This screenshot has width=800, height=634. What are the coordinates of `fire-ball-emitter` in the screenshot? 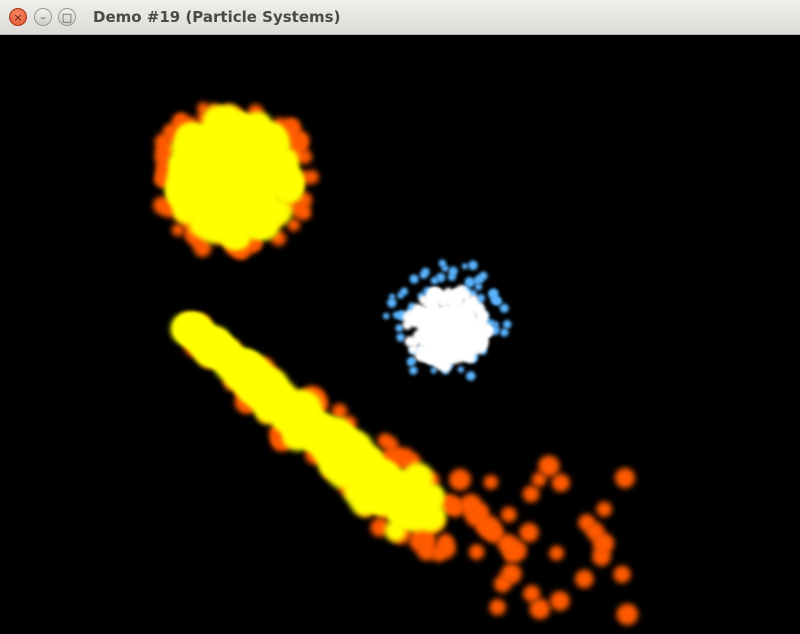 It's located at (235, 180).